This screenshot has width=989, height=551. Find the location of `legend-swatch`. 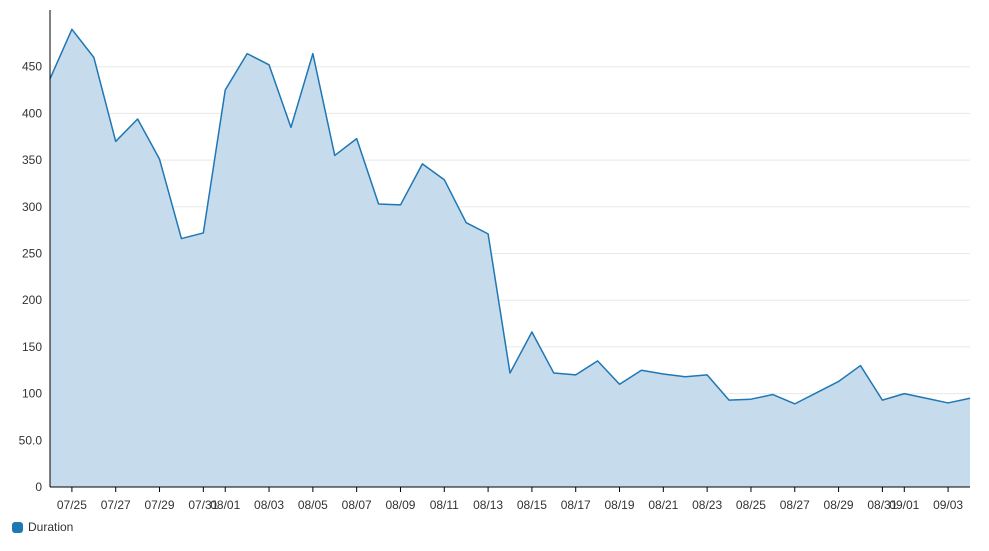

legend-swatch is located at coordinates (17, 527).